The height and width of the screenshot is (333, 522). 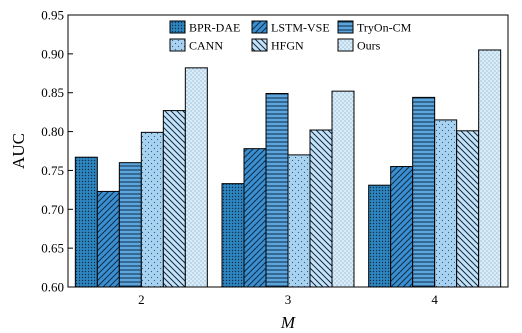 What do you see at coordinates (57, 151) in the screenshot?
I see `y-axis-ticks: 0.60 0.65 0.70 0.75 0.80 0.85 0.90 0.95` at bounding box center [57, 151].